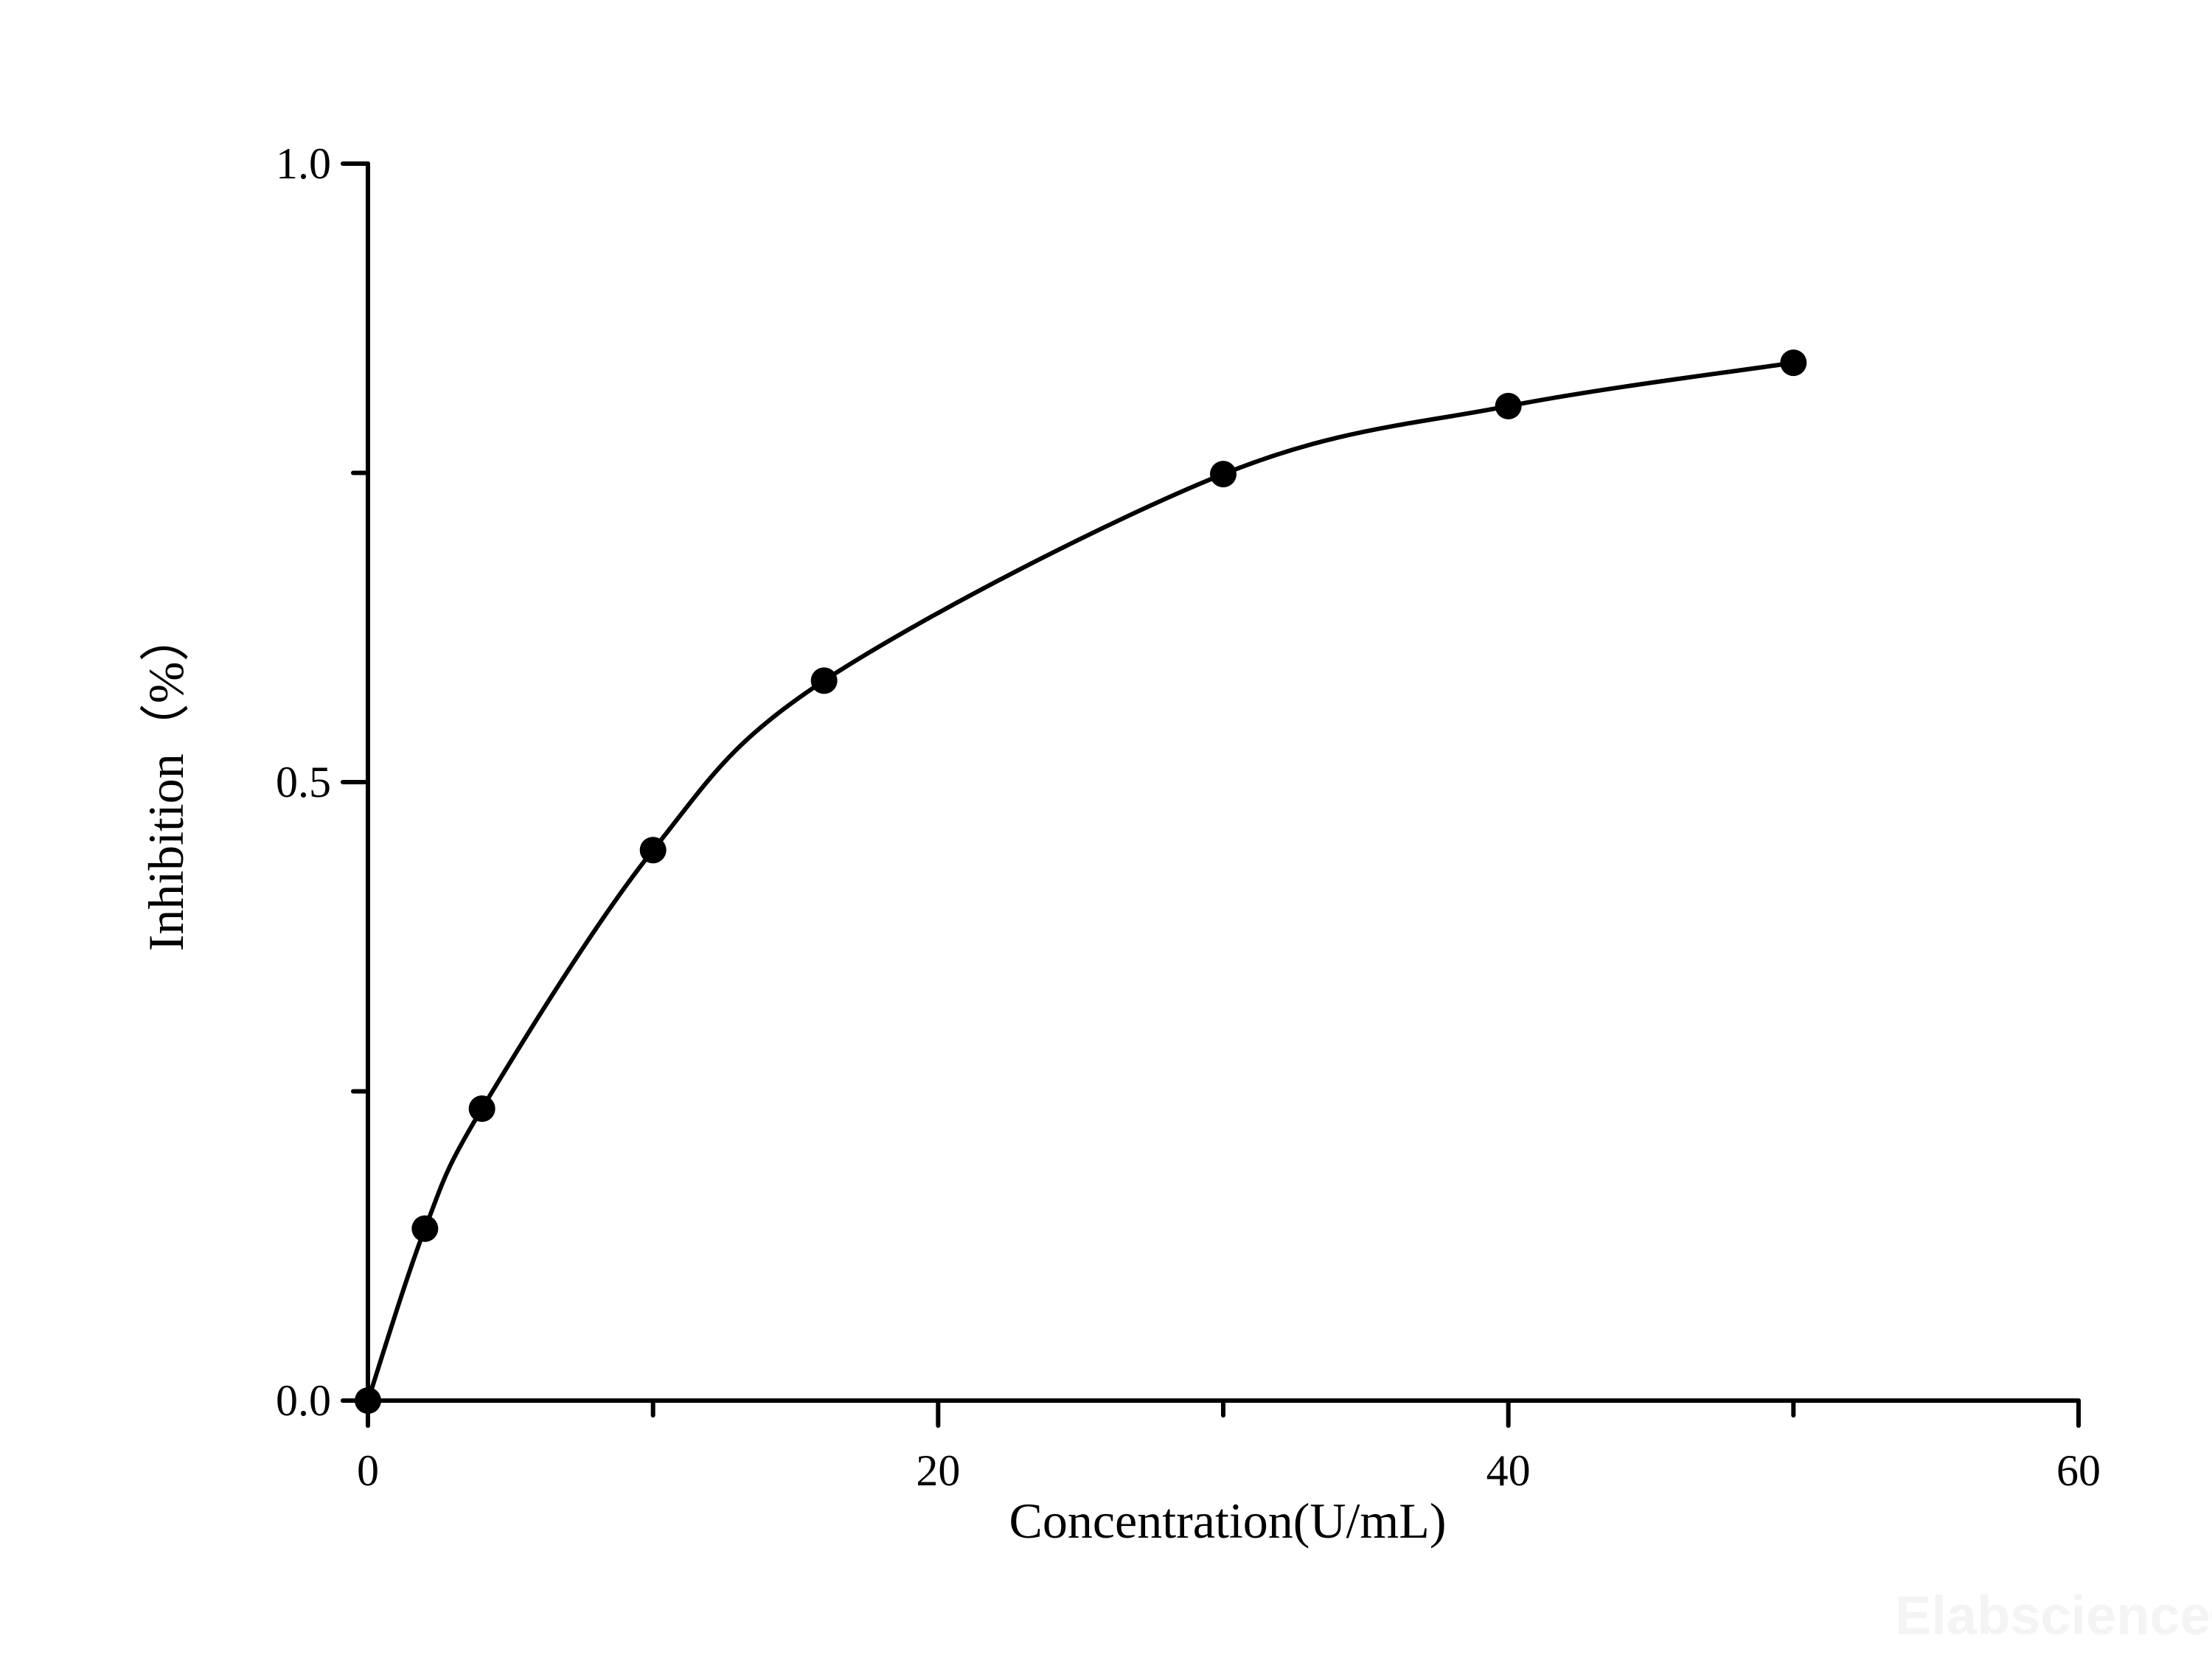 Image resolution: width=2212 pixels, height=1663 pixels. I want to click on y-tick-label: 0.0, so click(303, 1400).